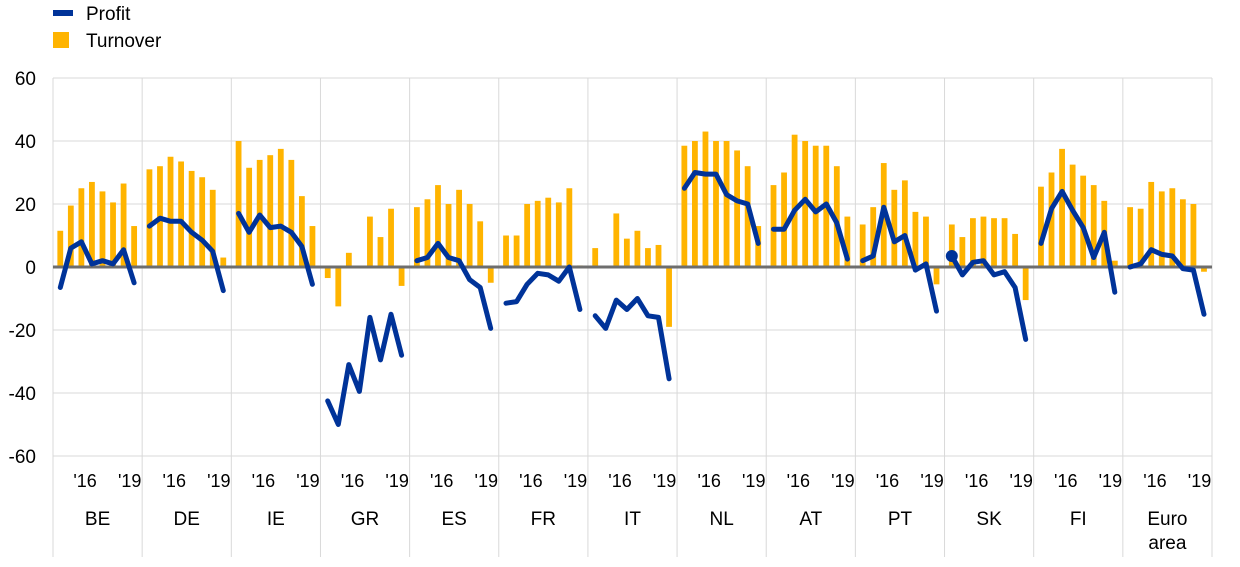  What do you see at coordinates (25, 205) in the screenshot?
I see `y-tick-label: 20` at bounding box center [25, 205].